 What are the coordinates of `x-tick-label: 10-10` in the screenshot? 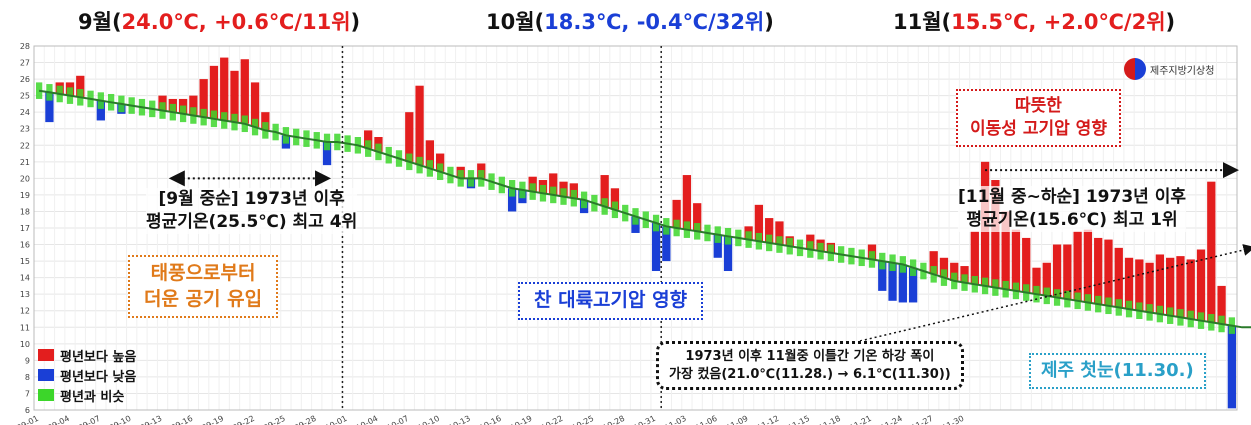 It's located at (428, 419).